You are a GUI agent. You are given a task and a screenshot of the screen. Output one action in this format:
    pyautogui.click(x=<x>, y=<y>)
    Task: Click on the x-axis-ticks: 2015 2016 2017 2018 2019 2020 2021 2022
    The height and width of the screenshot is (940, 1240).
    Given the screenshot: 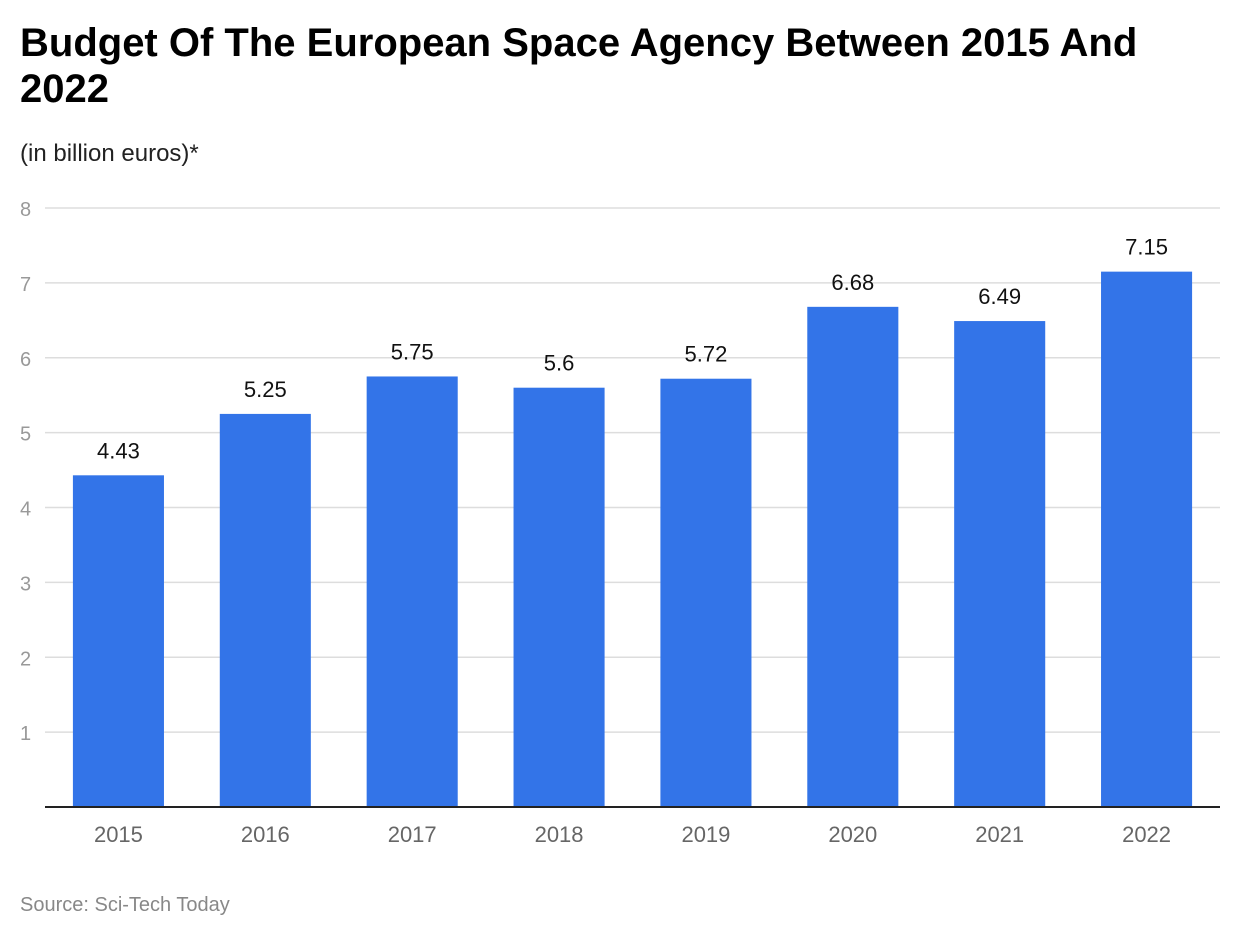 What is the action you would take?
    pyautogui.click(x=632, y=834)
    